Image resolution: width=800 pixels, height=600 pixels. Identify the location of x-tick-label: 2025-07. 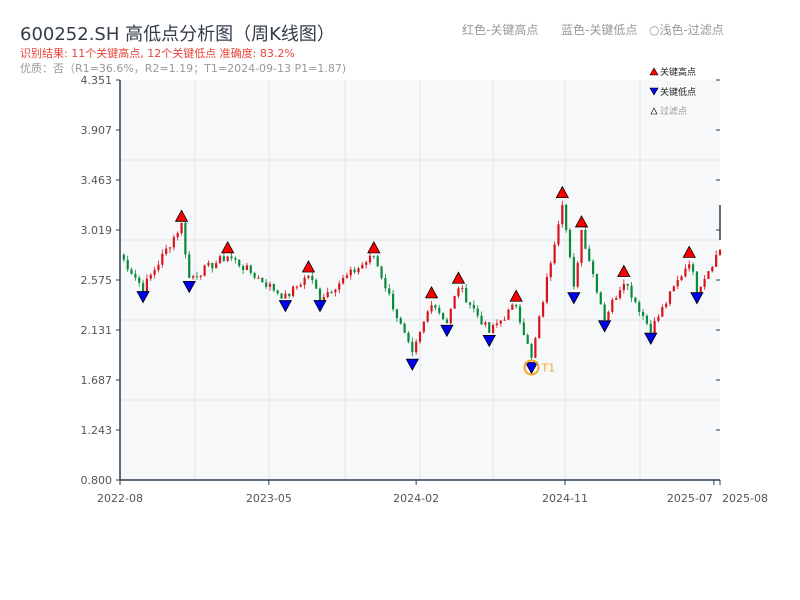
(690, 498).